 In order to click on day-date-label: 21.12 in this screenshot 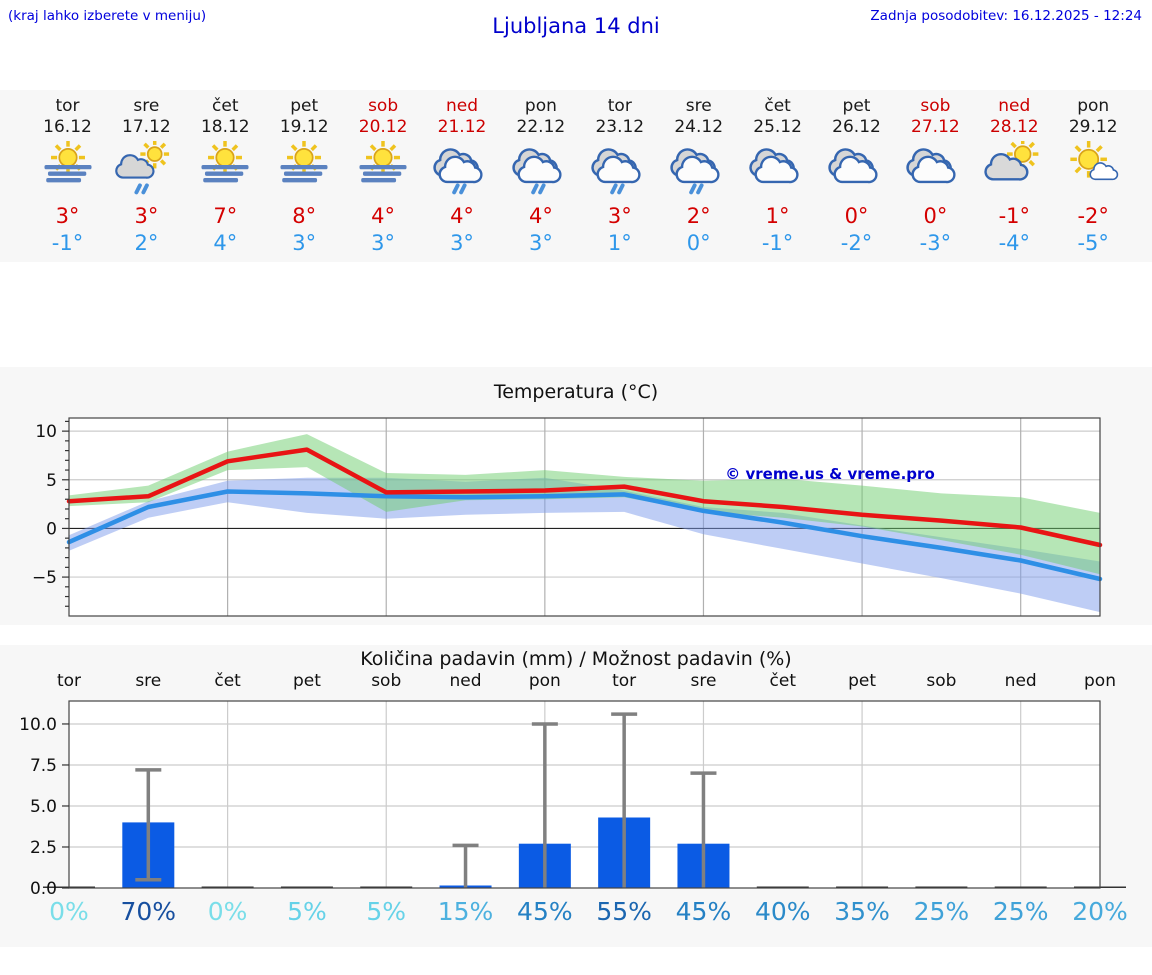, I will do `click(462, 127)`.